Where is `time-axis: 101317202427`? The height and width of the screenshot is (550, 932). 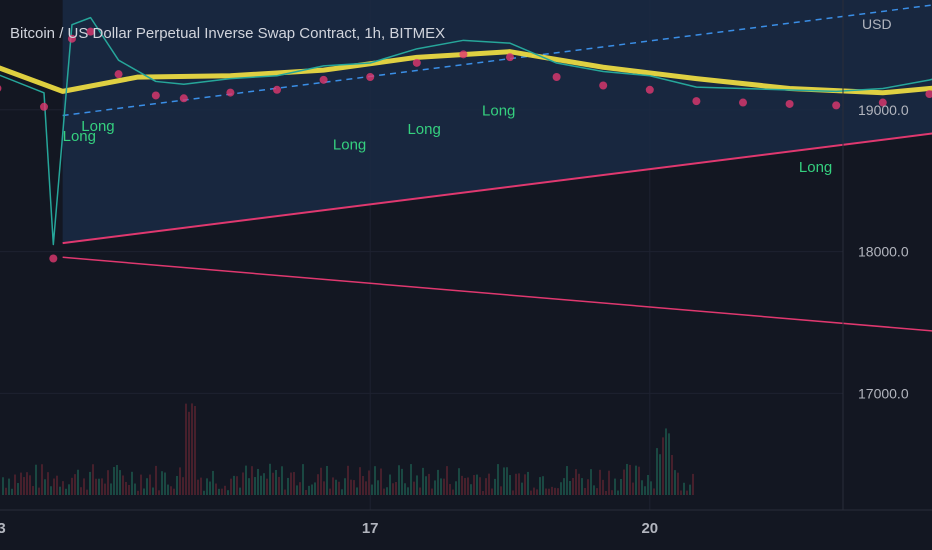 time-axis: 101317202427 is located at coordinates (466, 528).